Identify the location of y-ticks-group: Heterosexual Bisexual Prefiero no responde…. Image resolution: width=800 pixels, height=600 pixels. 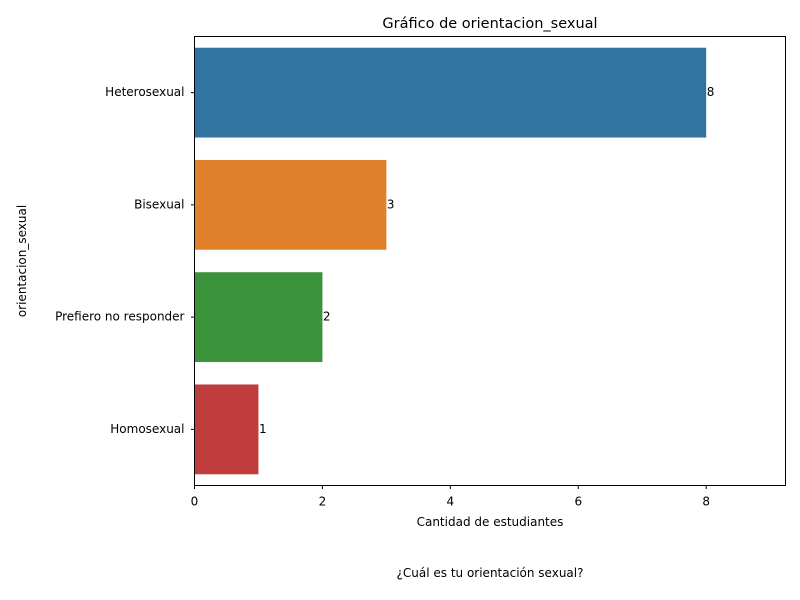
(125, 260).